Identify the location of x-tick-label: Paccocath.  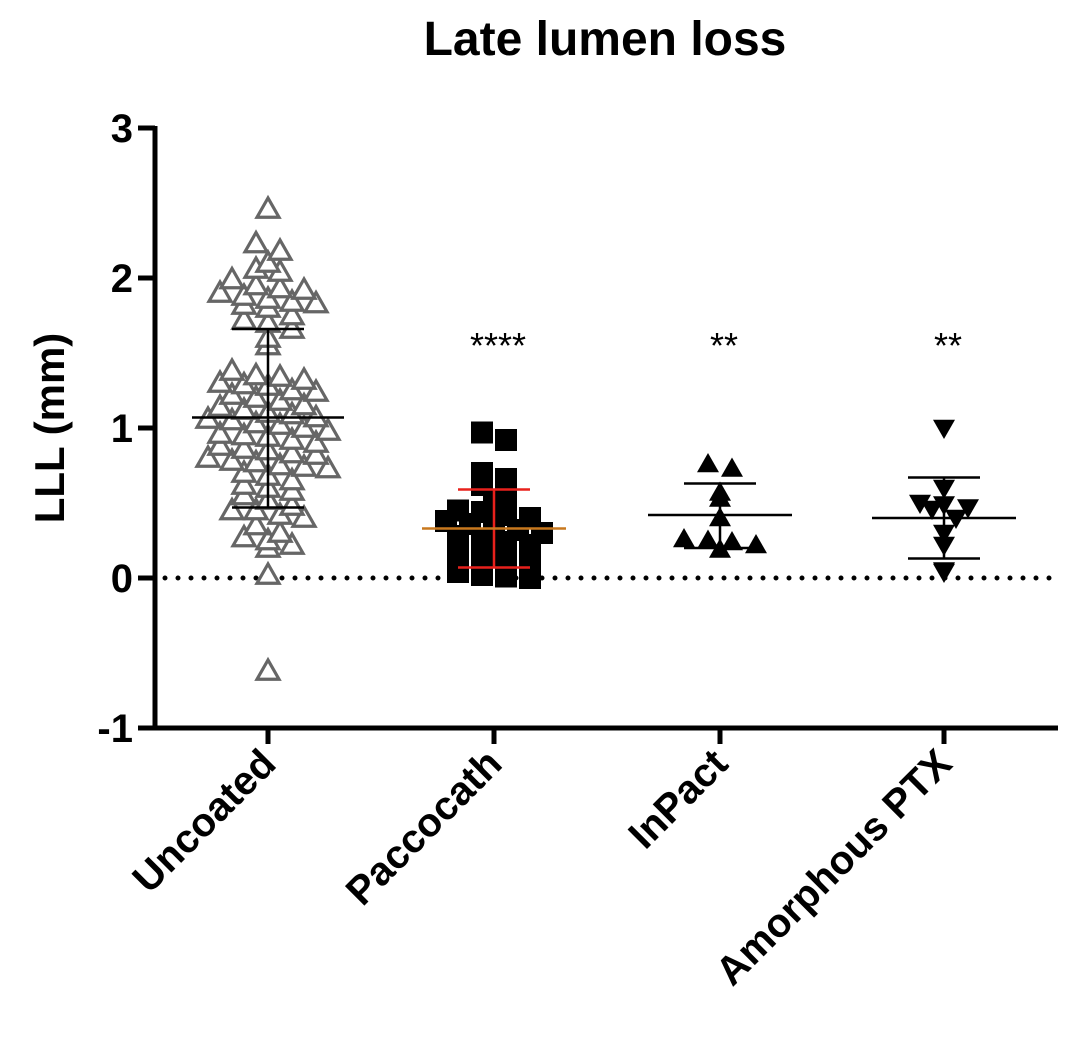
(424, 827).